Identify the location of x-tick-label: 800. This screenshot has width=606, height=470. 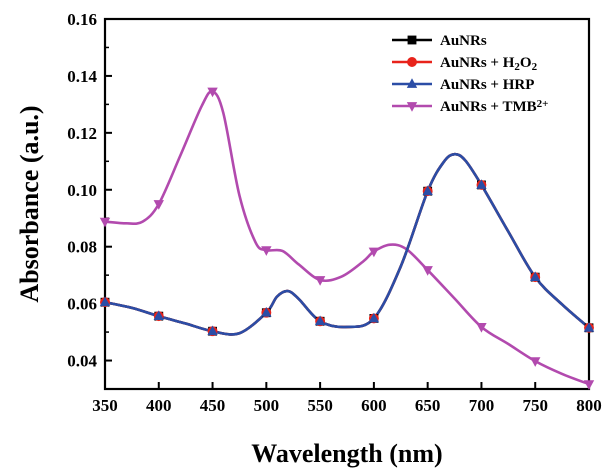
(589, 405).